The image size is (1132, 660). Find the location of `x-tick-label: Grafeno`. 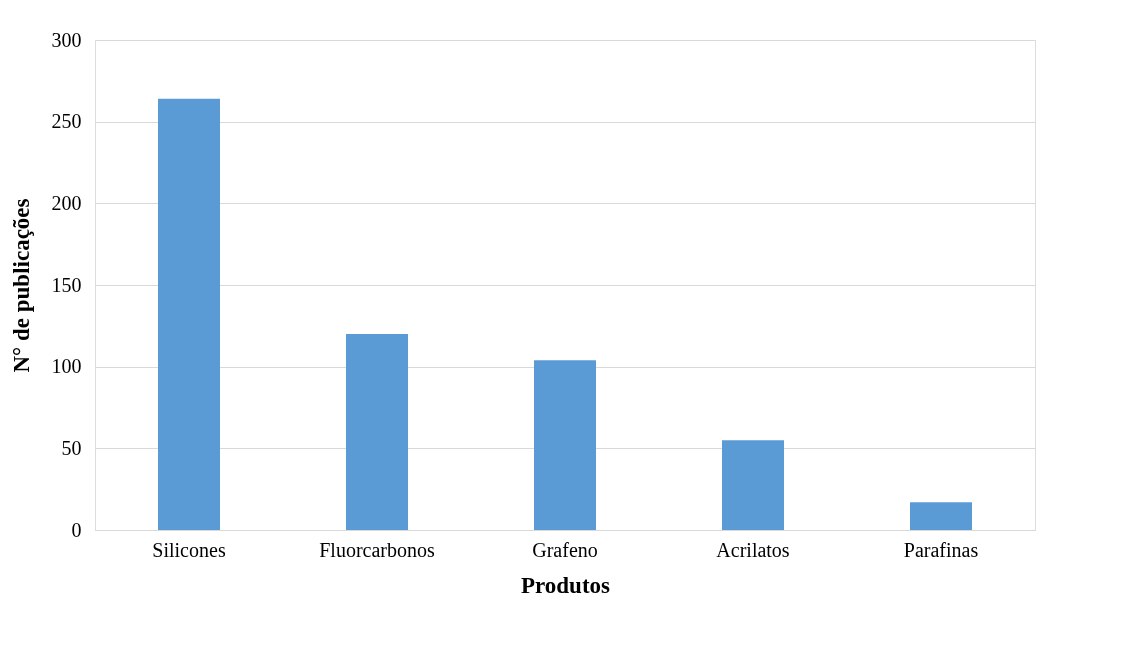

x-tick-label: Grafeno is located at coordinates (565, 549).